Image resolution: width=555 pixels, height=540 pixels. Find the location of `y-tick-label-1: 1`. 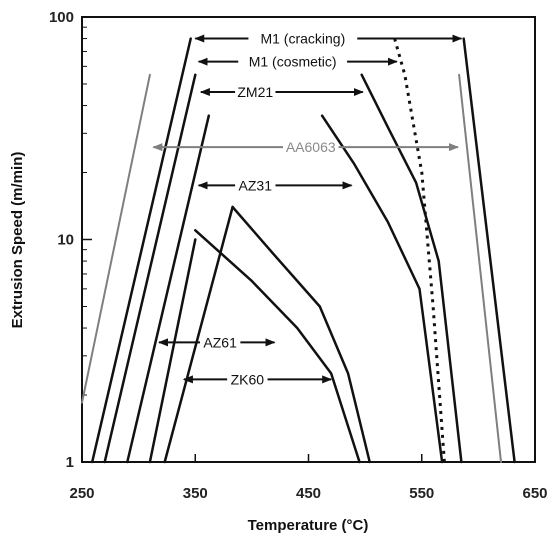

y-tick-label-1: 1 is located at coordinates (70, 462).